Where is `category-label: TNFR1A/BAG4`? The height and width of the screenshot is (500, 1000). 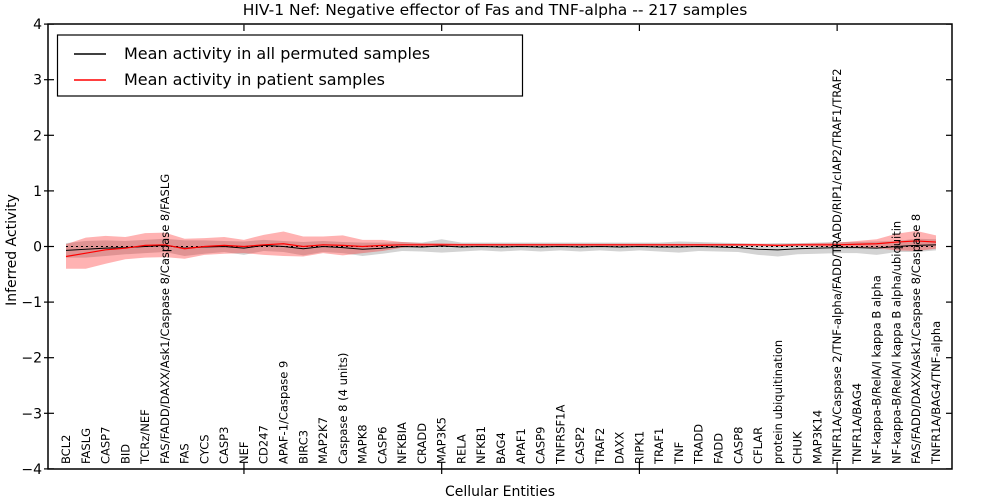
category-label: TNFR1A/BAG4 is located at coordinates (857, 424).